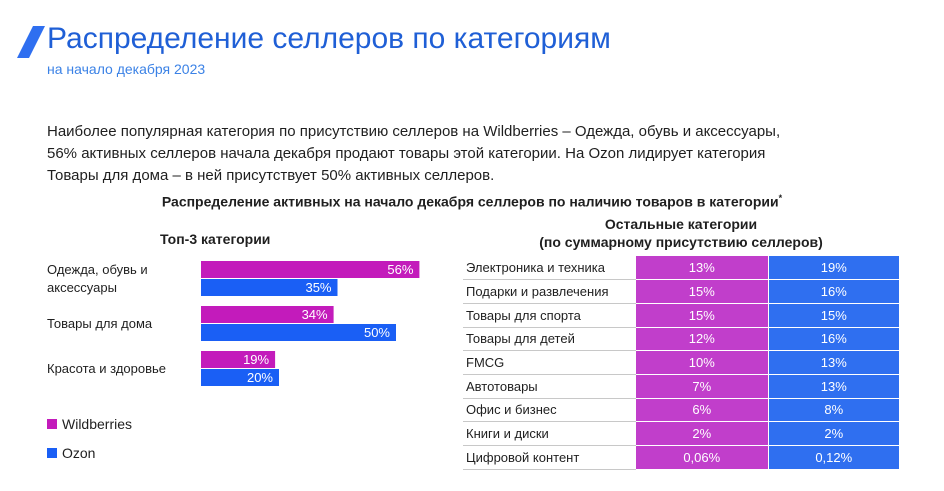  Describe the element at coordinates (260, 377) in the screenshot. I see `bar-value-label: 20%` at that location.